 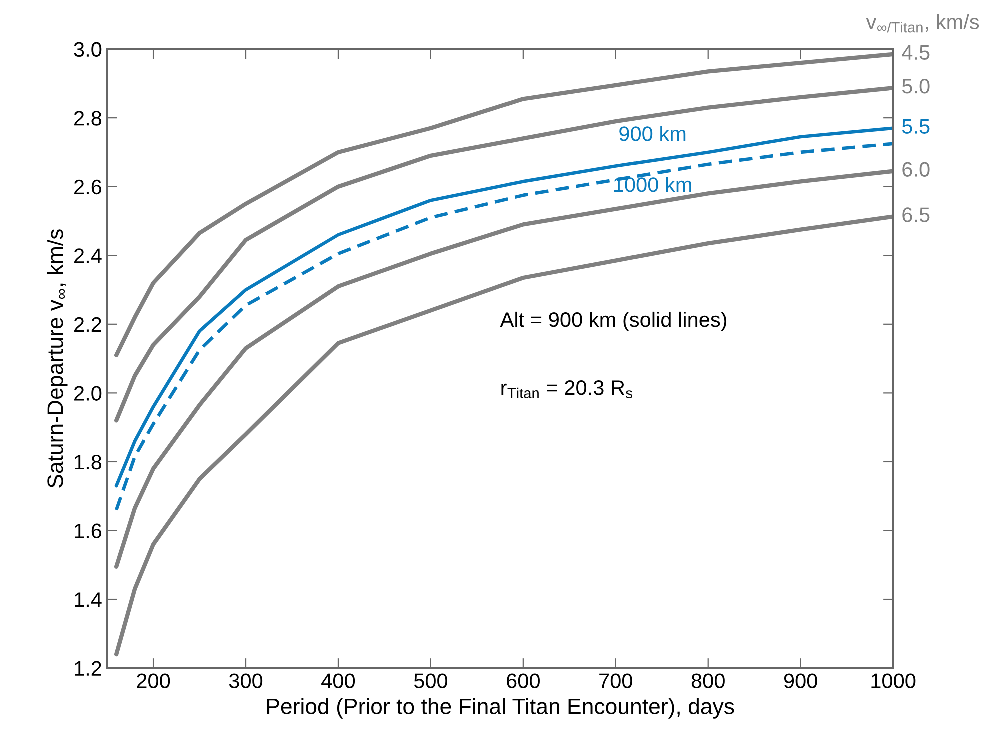 I want to click on y-tick-label: 3.0, so click(x=88, y=50).